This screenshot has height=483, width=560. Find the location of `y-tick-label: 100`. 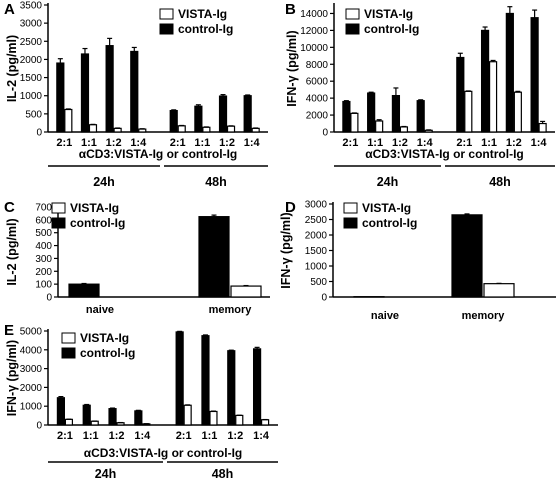

y-tick-label: 100 is located at coordinates (43, 285).